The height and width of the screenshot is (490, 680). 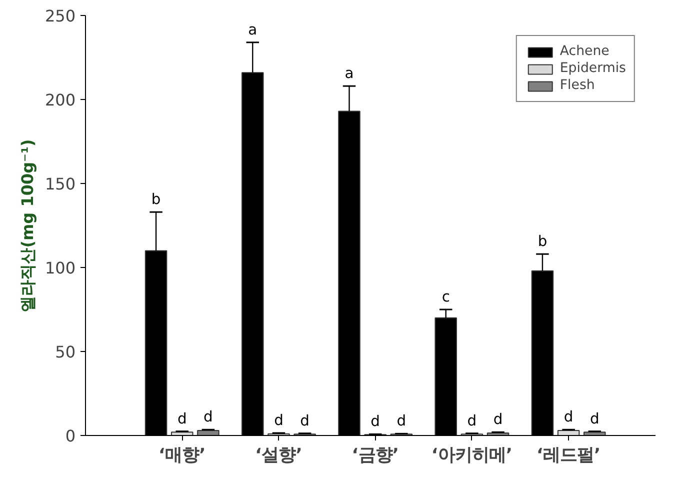 What do you see at coordinates (60, 16) in the screenshot?
I see `y-tick-label: 250` at bounding box center [60, 16].